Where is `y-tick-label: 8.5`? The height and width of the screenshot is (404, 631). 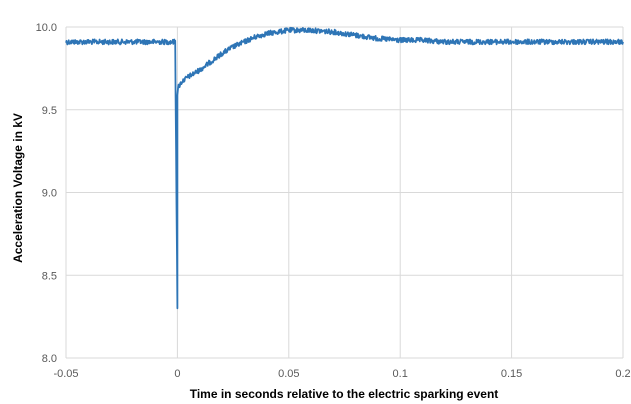 y-tick-label: 8.5 is located at coordinates (49, 276).